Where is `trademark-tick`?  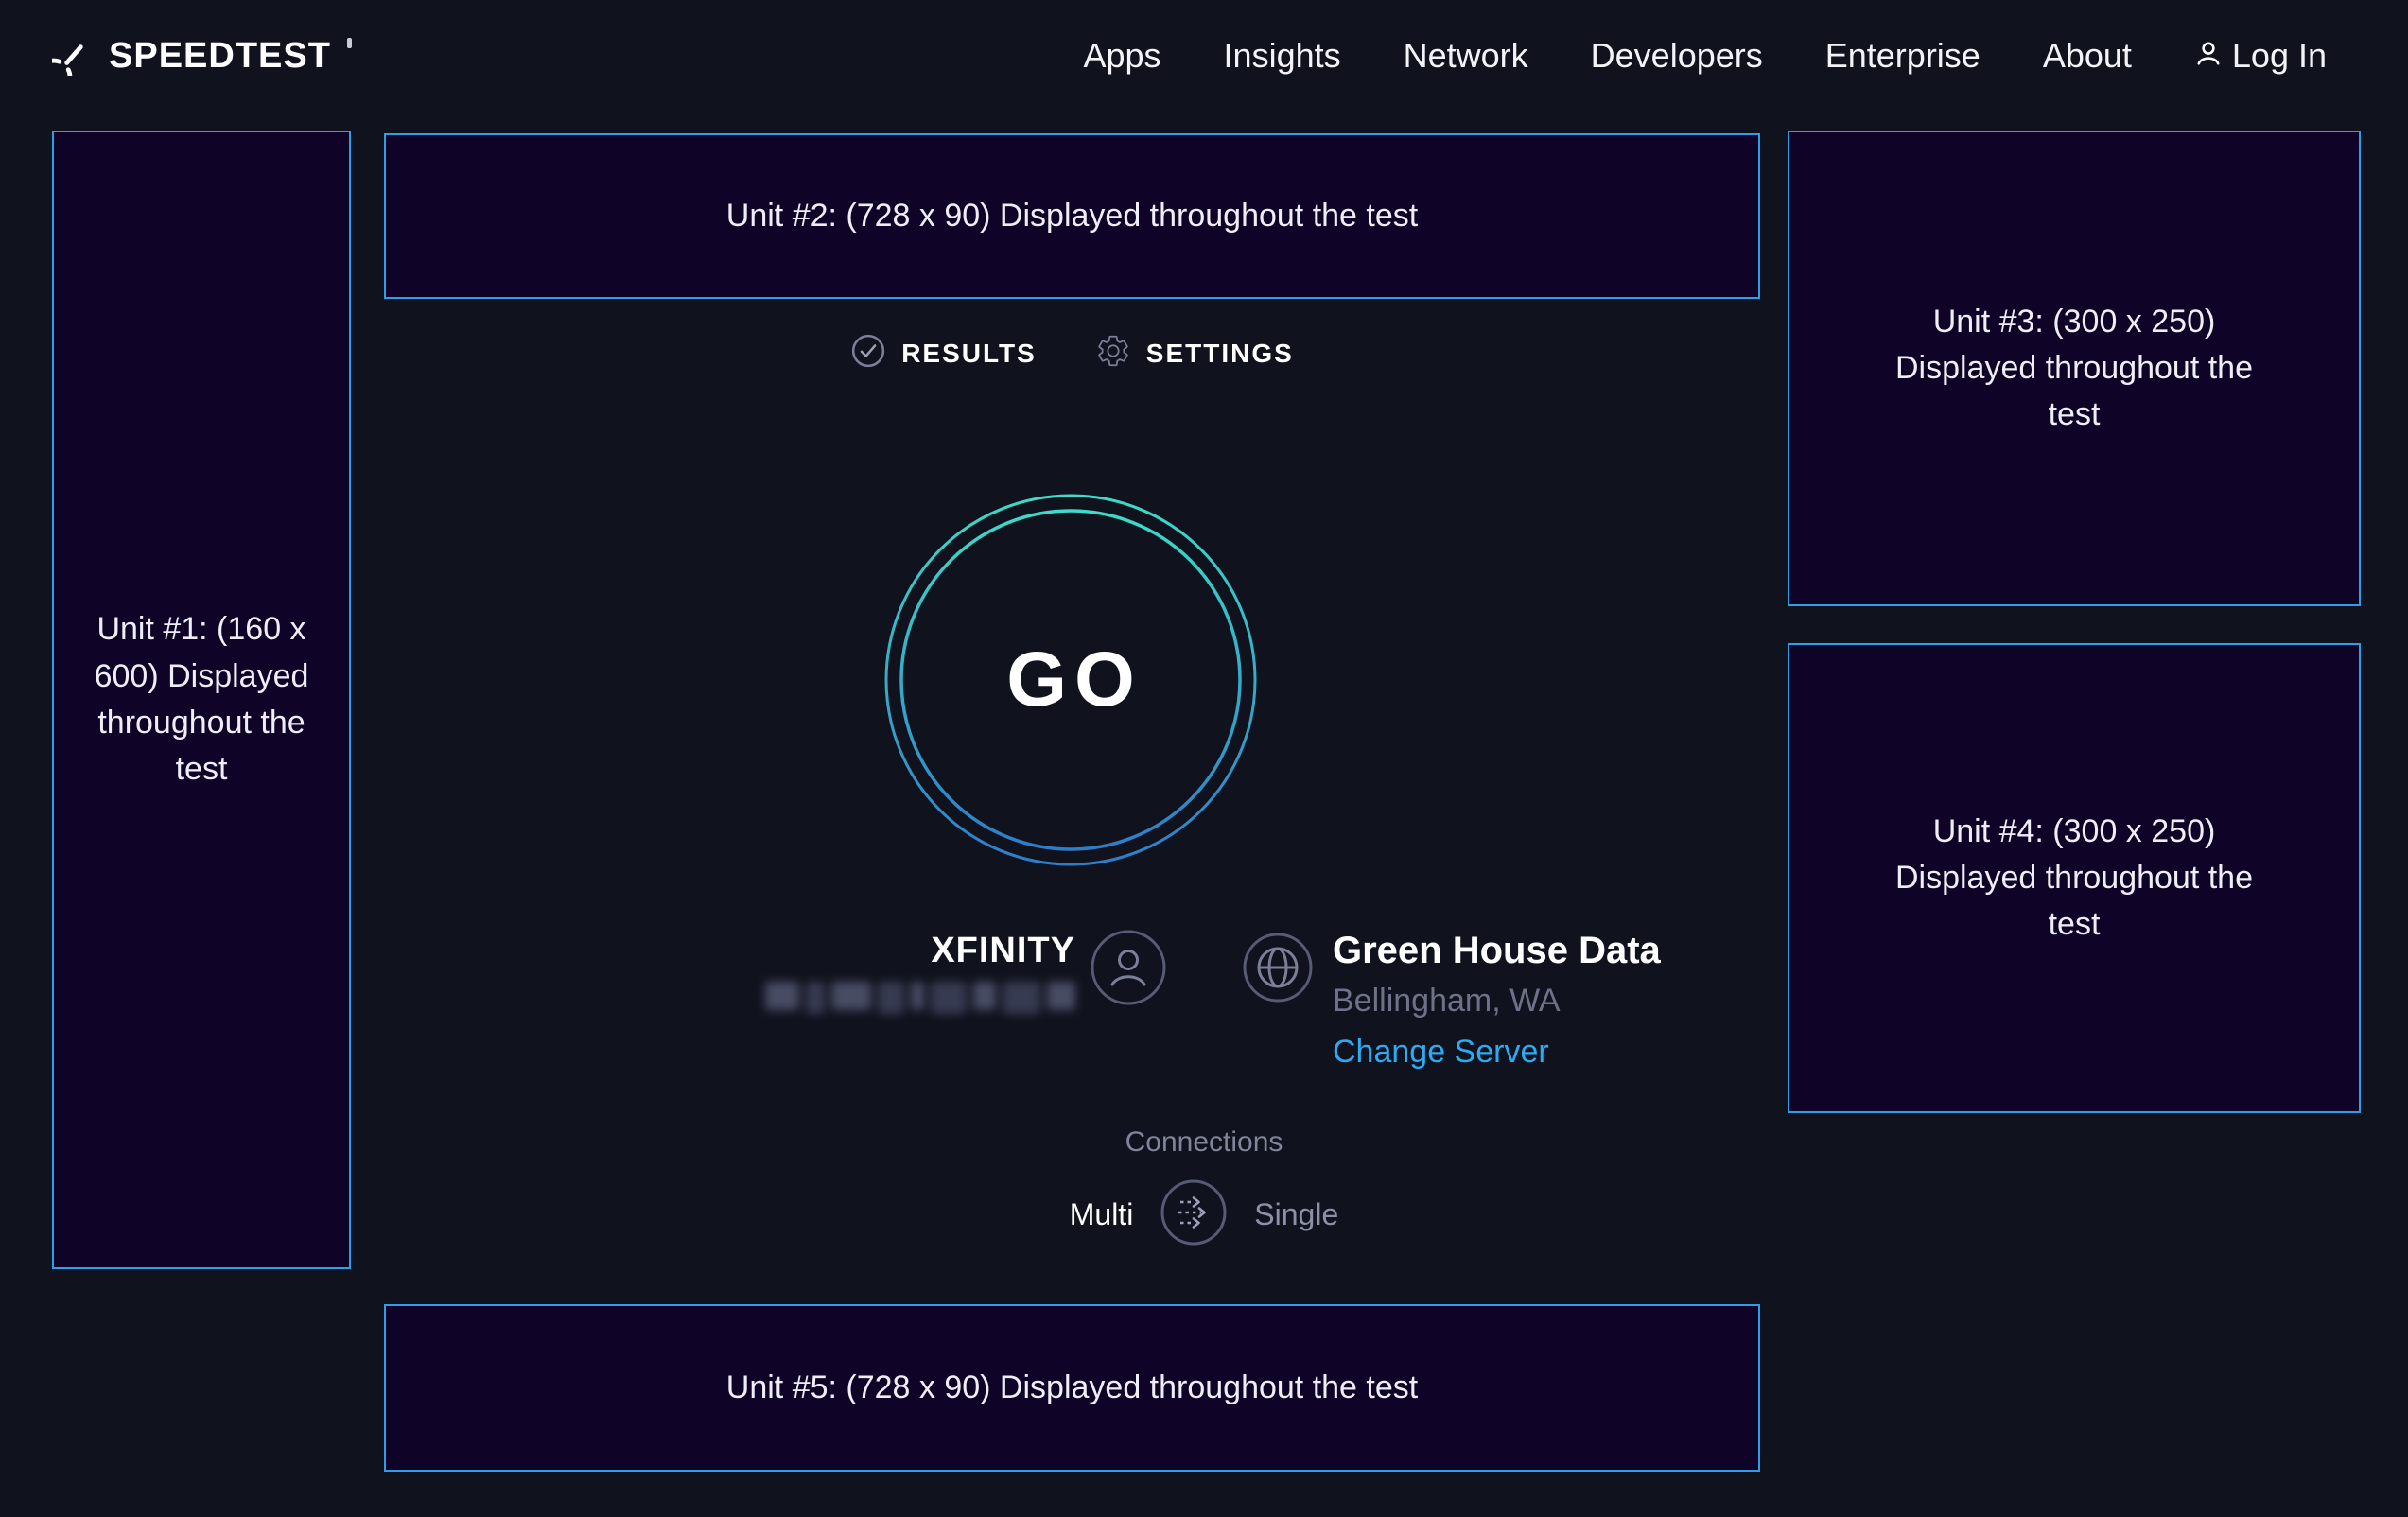
trademark-tick is located at coordinates (349, 42).